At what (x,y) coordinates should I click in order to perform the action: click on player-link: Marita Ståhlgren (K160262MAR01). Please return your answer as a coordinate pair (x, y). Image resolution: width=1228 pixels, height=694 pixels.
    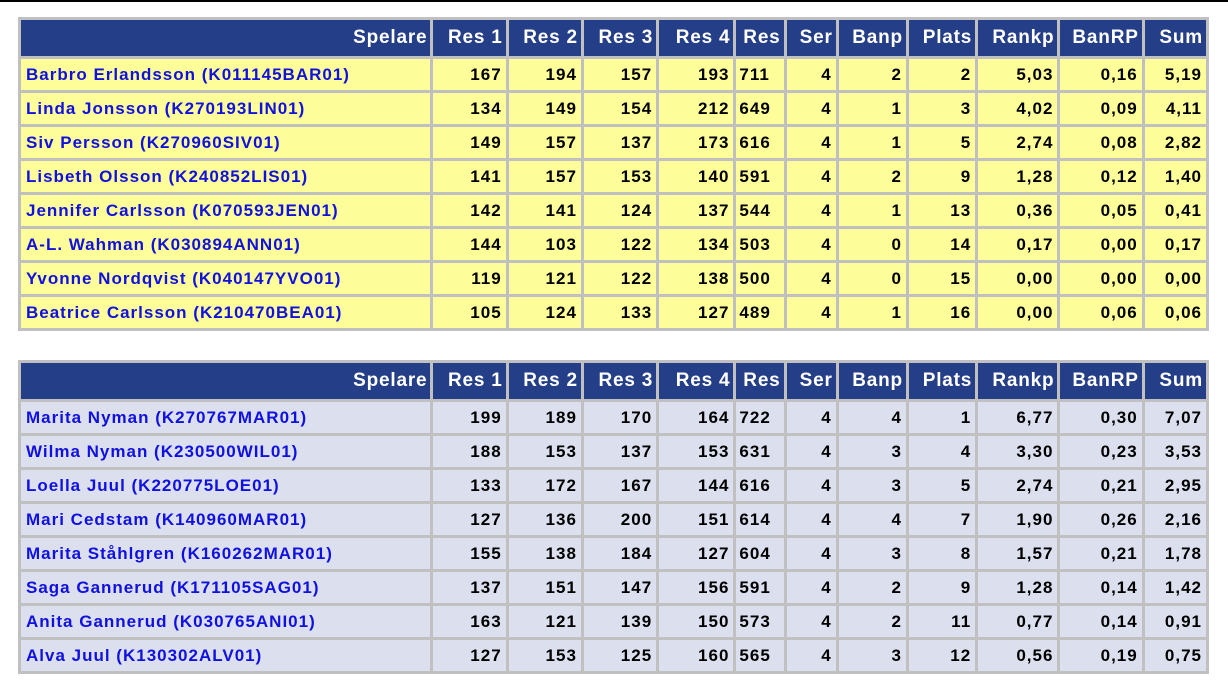
    Looking at the image, I should click on (226, 553).